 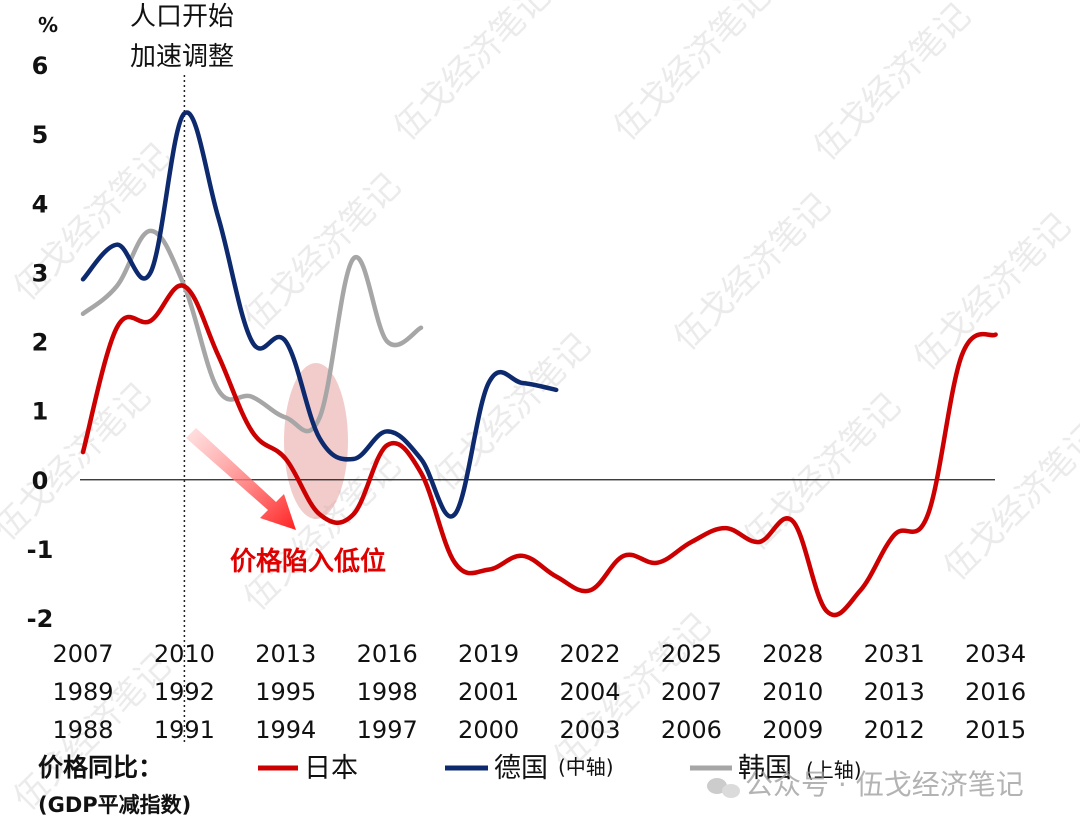 What do you see at coordinates (241, 479) in the screenshot?
I see `price-trap-arrow` at bounding box center [241, 479].